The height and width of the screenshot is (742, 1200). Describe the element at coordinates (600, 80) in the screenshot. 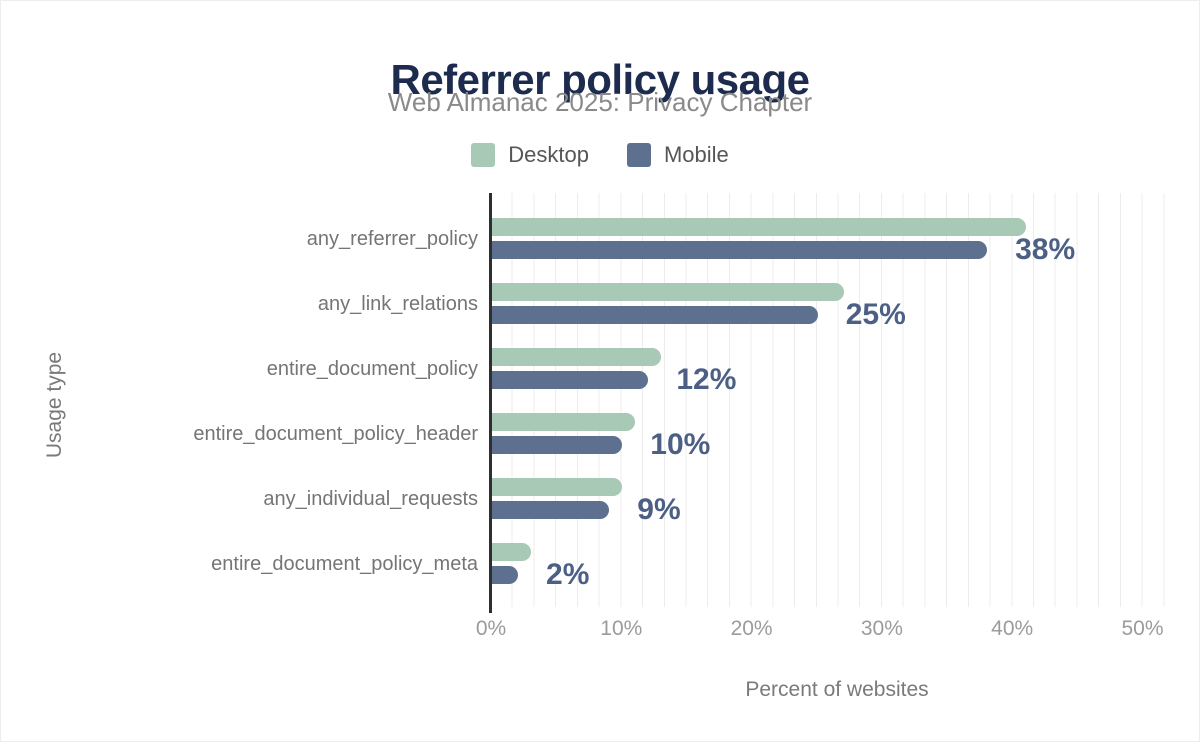

I see `chart-title: Referrer policy usage` at that location.